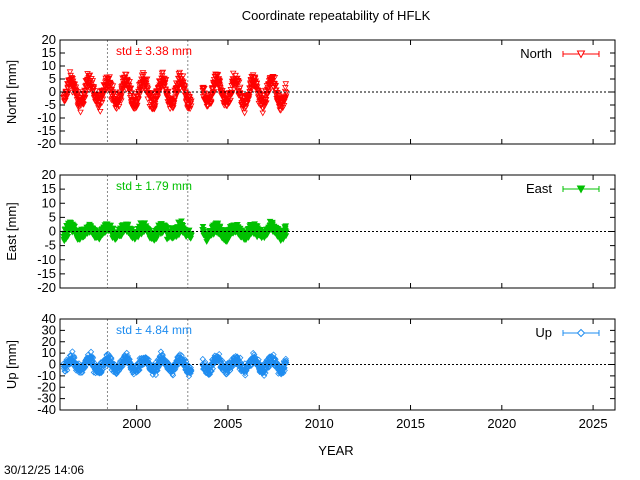 Image resolution: width=640 pixels, height=480 pixels. Describe the element at coordinates (46, 398) in the screenshot. I see `y-tick-label: -30` at that location.